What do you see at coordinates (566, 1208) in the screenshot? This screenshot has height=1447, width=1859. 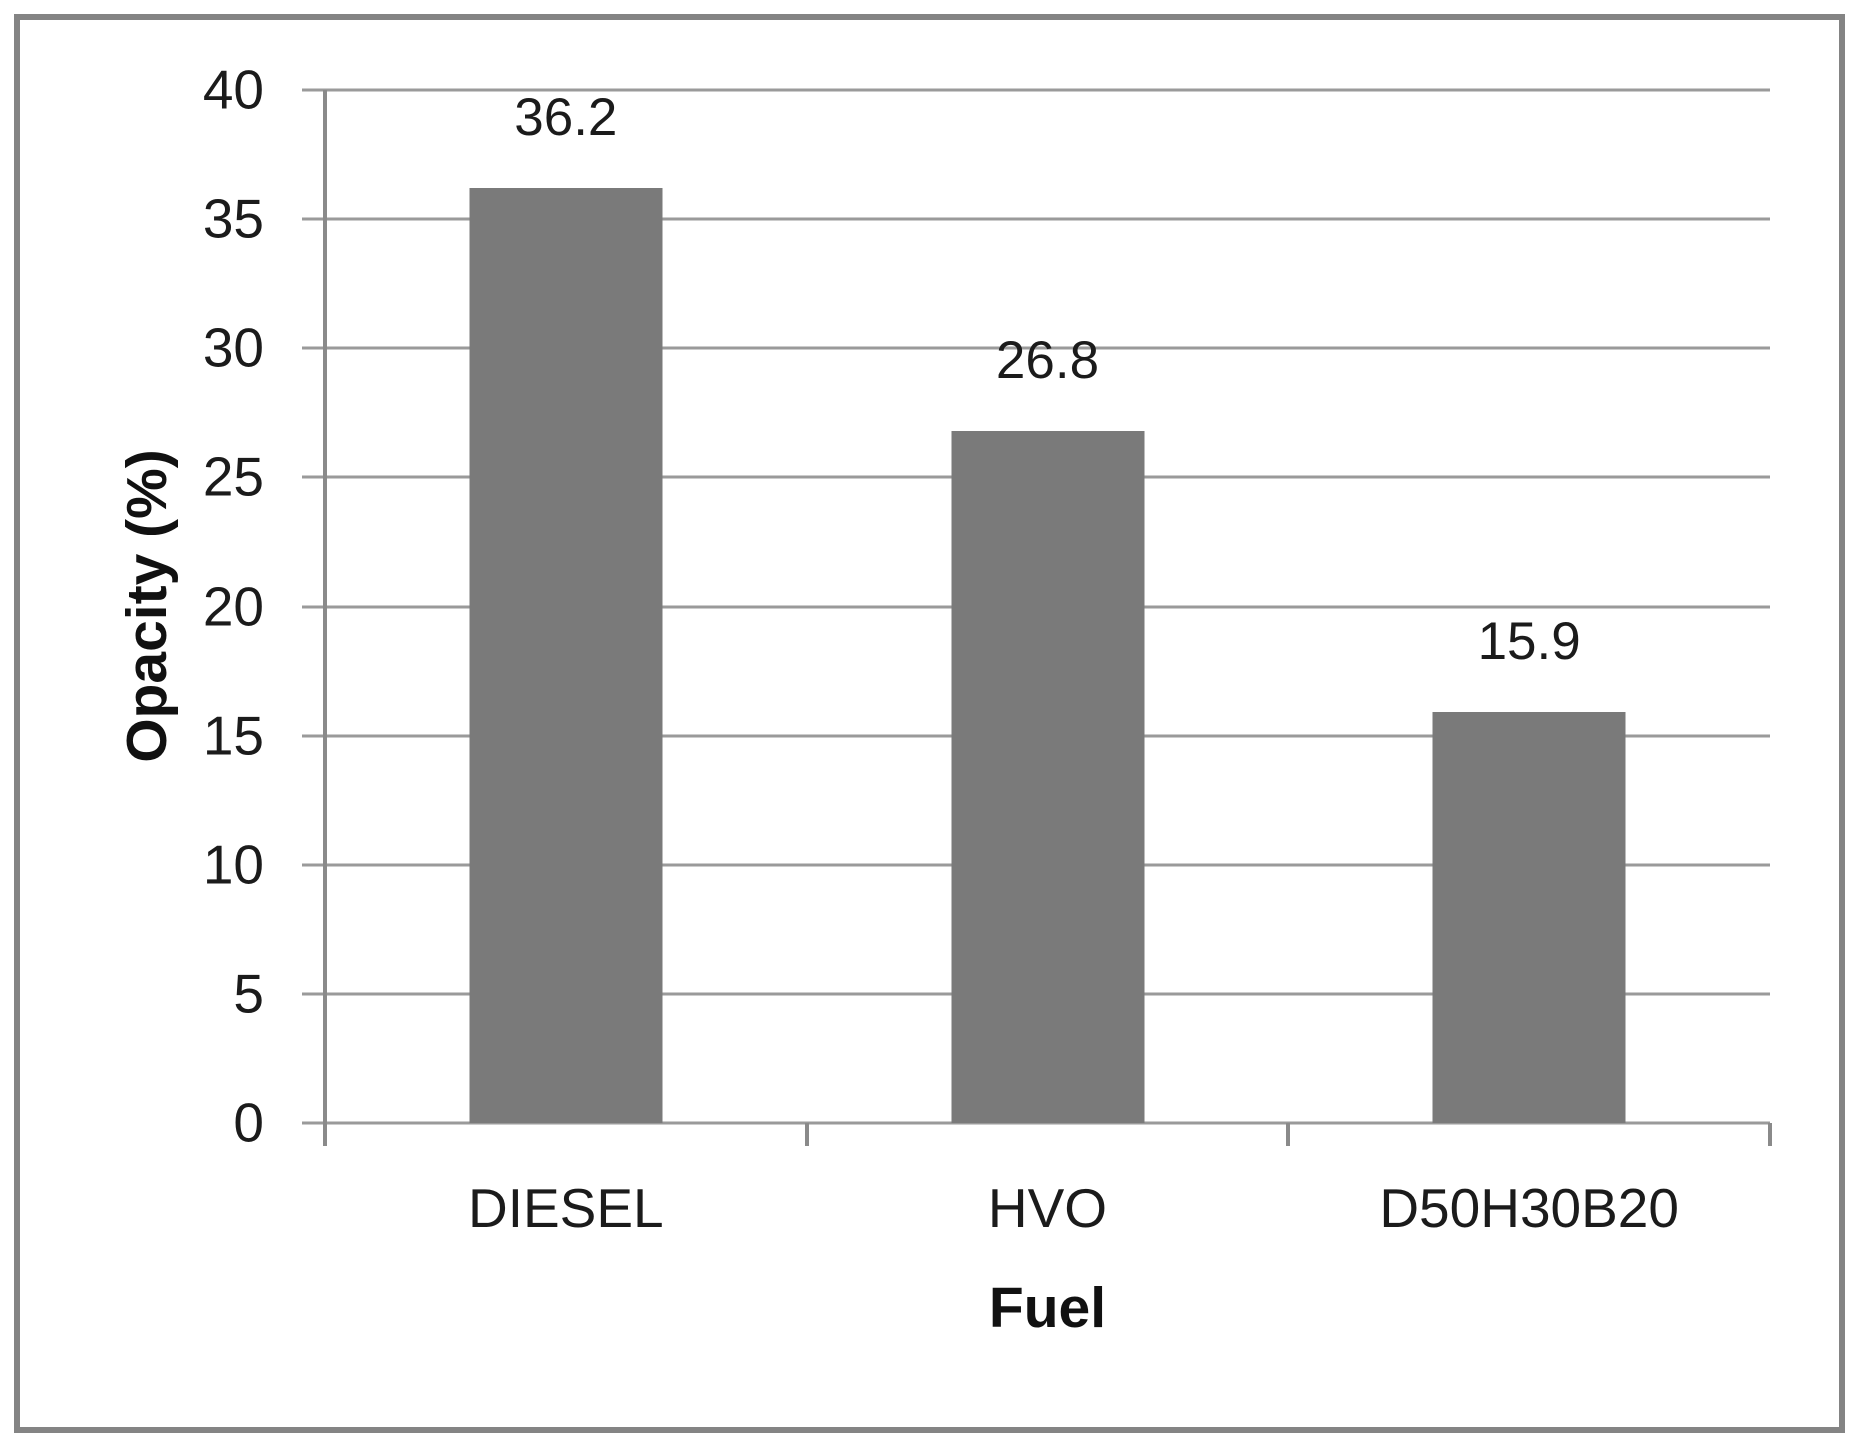 I see `x-axis-category-label: DIESEL` at bounding box center [566, 1208].